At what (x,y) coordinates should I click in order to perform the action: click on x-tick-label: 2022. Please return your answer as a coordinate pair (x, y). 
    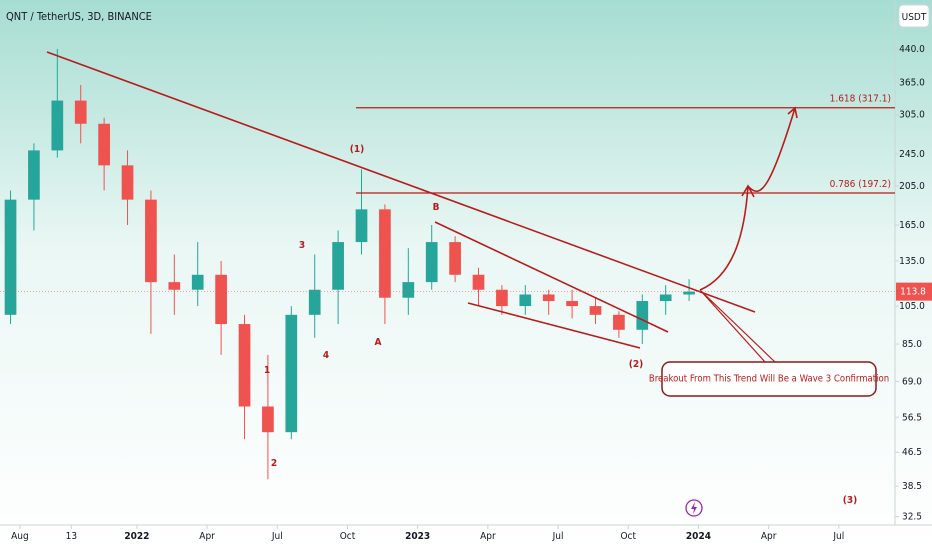
    Looking at the image, I should click on (136, 536).